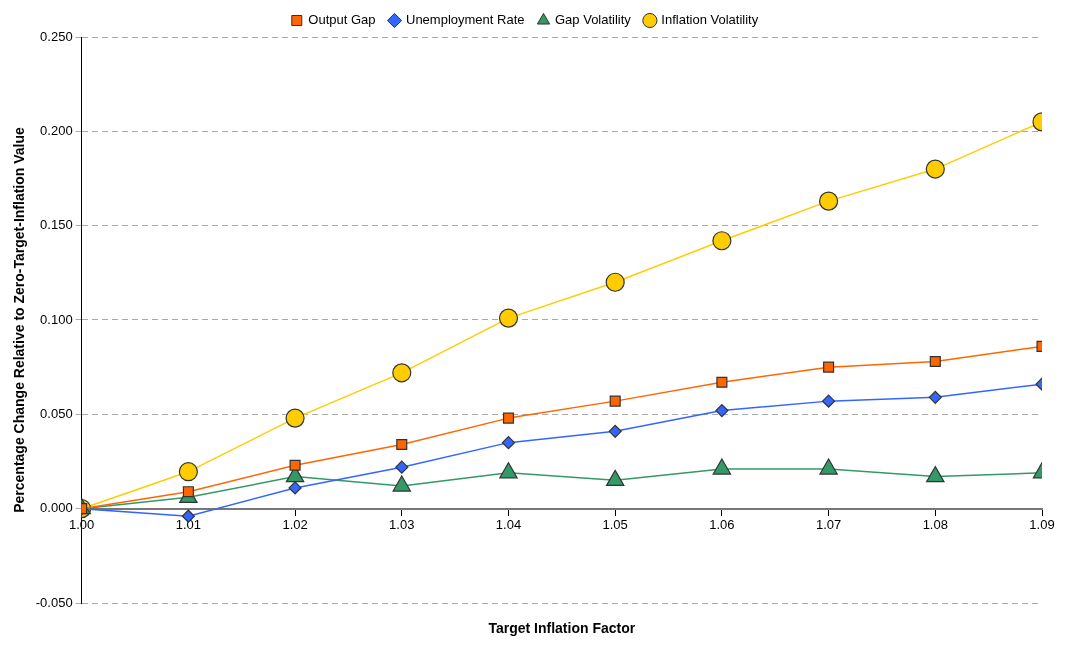 The width and height of the screenshot is (1066, 647). I want to click on legend-label: Inflation Volatility, so click(710, 20).